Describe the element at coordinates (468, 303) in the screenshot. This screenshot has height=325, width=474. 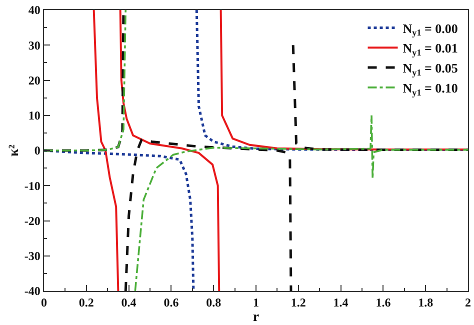
I see `x-tick-label: 2` at that location.